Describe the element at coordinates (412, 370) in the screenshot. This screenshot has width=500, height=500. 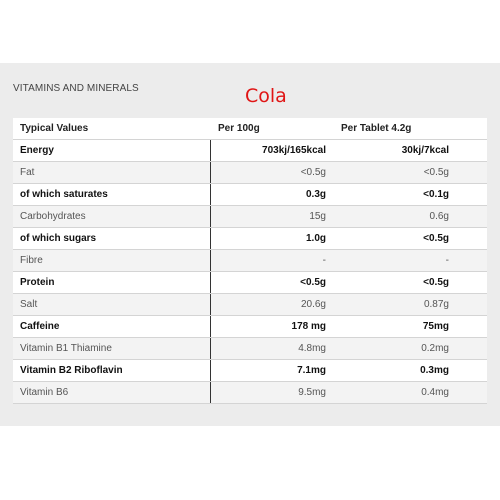
I see `value-per-tablet: 0.3mg` at that location.